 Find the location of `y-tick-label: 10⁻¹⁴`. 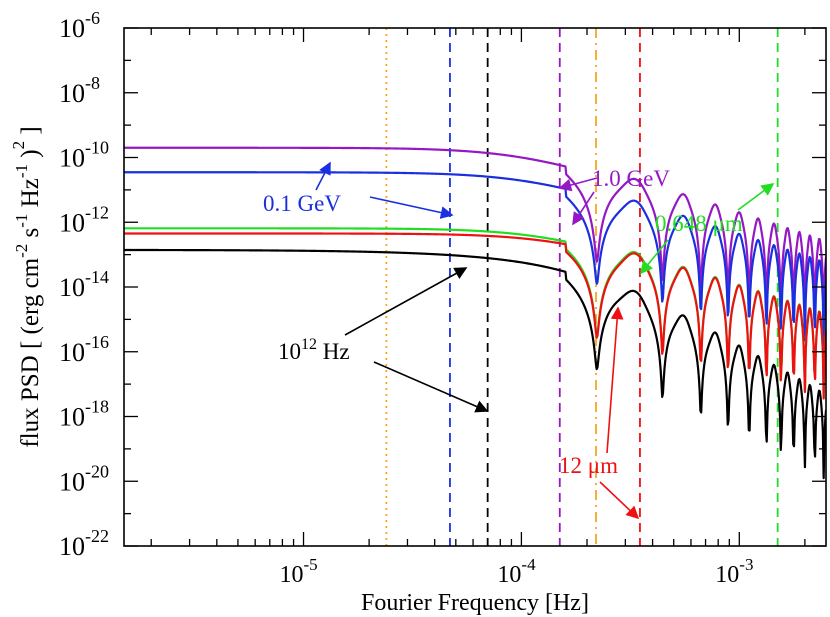

y-tick-label: 10⁻¹⁴ is located at coordinates (84, 284).